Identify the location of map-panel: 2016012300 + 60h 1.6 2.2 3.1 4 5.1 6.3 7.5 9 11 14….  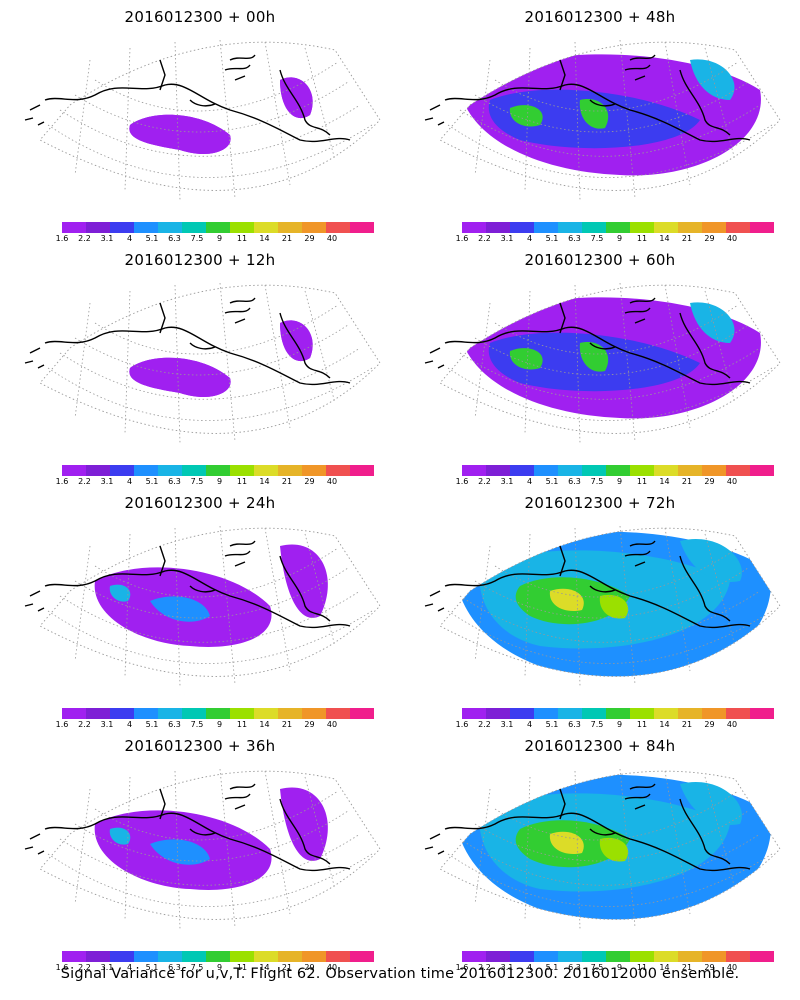
(600, 365).